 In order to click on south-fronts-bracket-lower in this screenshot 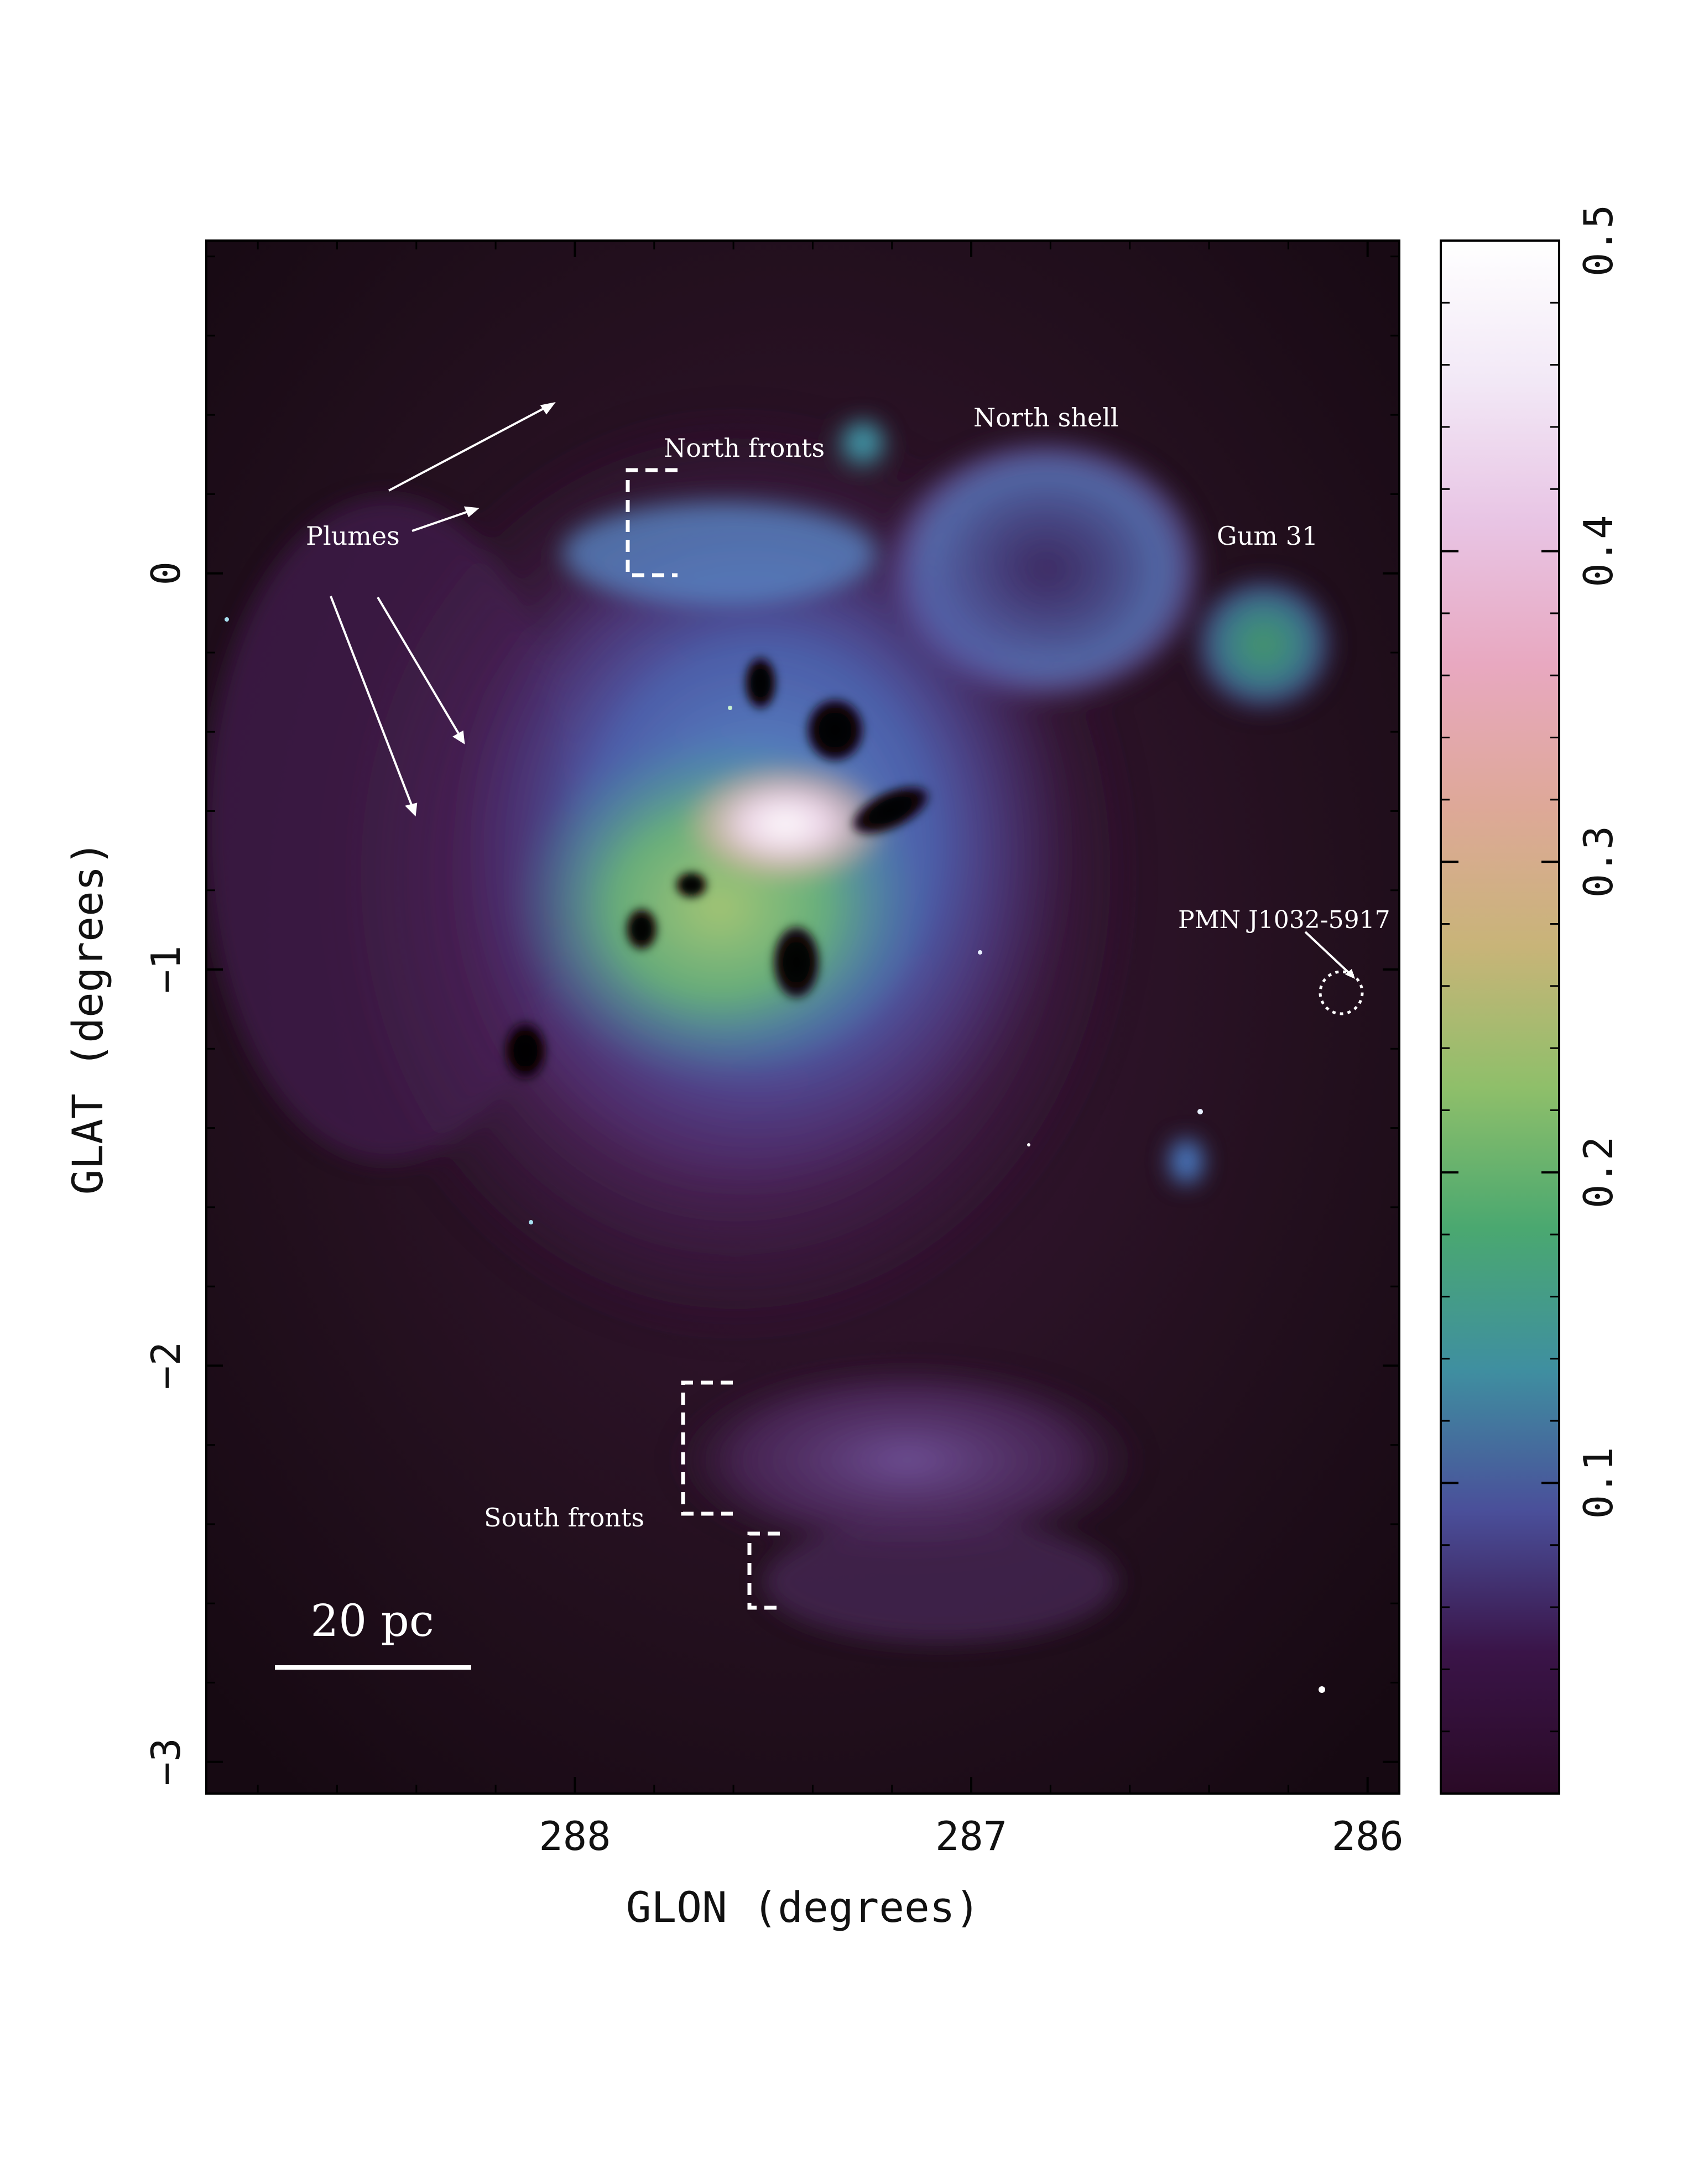, I will do `click(763, 1570)`.